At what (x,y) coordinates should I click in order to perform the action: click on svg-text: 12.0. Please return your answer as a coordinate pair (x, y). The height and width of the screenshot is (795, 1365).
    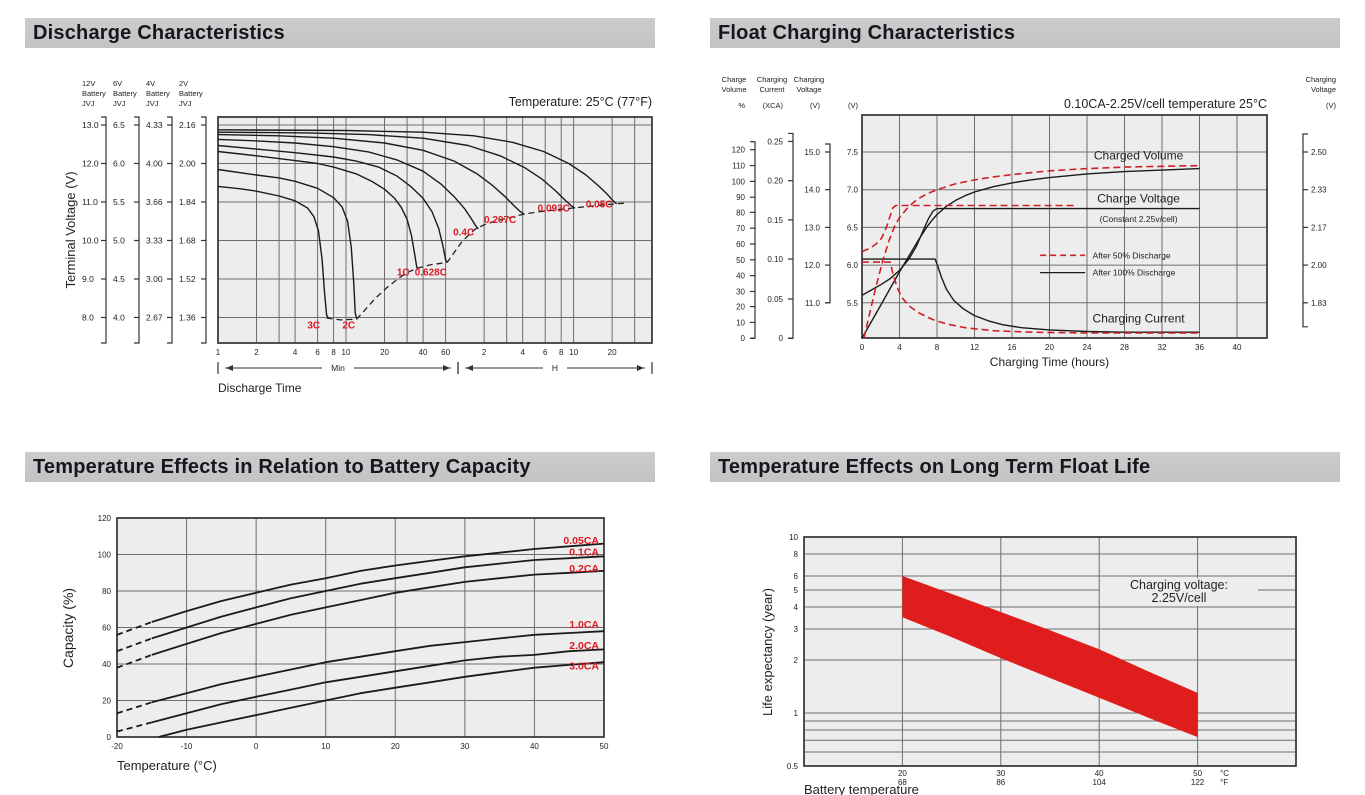
    Looking at the image, I should click on (90, 163).